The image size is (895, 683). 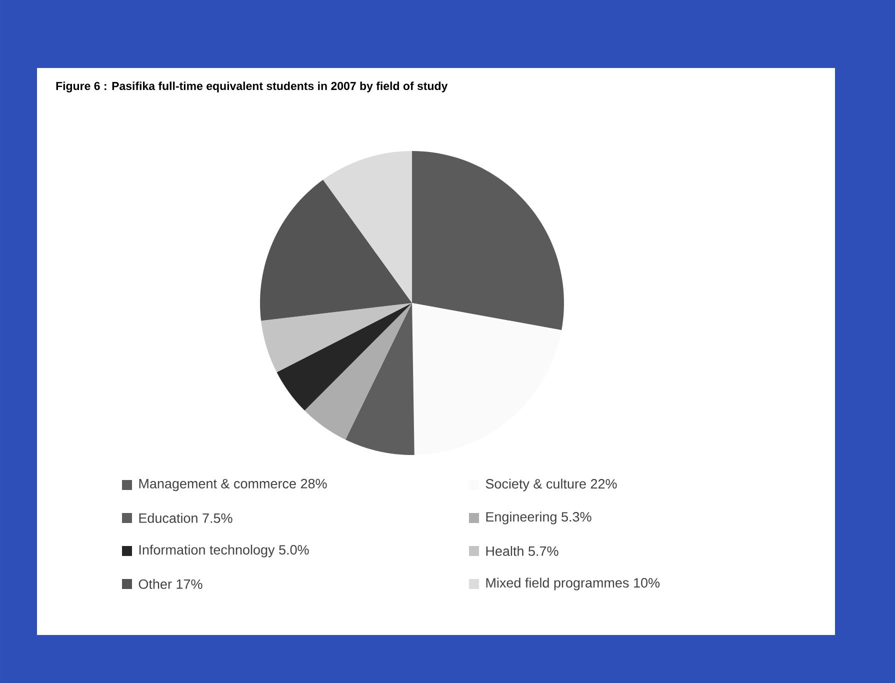 I want to click on data-label: 10%, so click(x=647, y=583).